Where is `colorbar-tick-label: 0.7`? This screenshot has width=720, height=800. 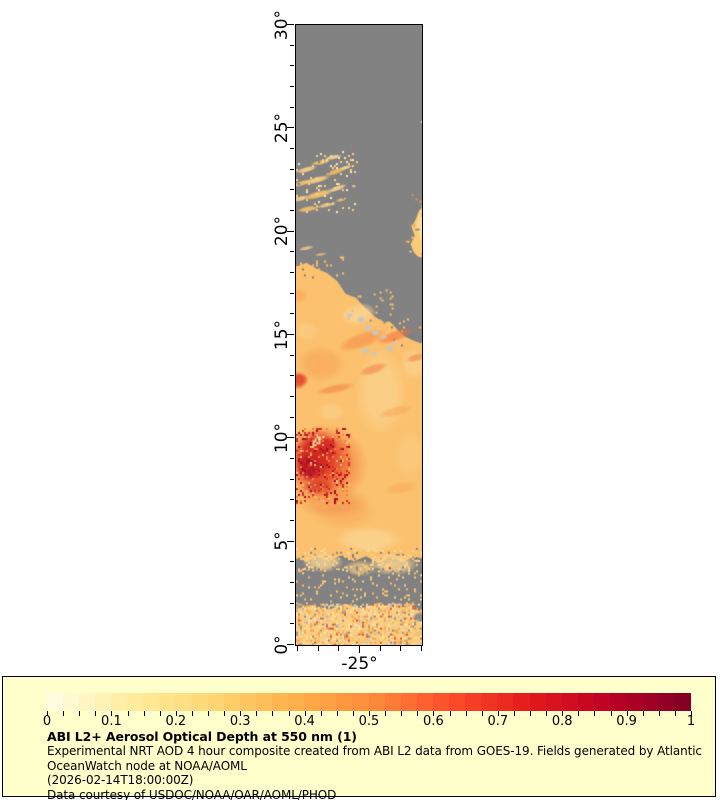
colorbar-tick-label: 0.7 is located at coordinates (498, 721).